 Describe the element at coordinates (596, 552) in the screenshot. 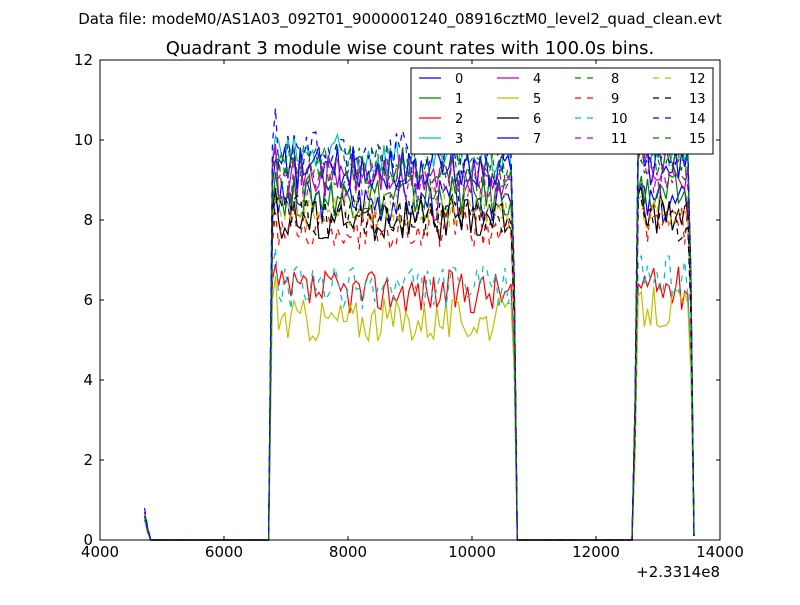

I see `x-tick-label: 12000` at that location.